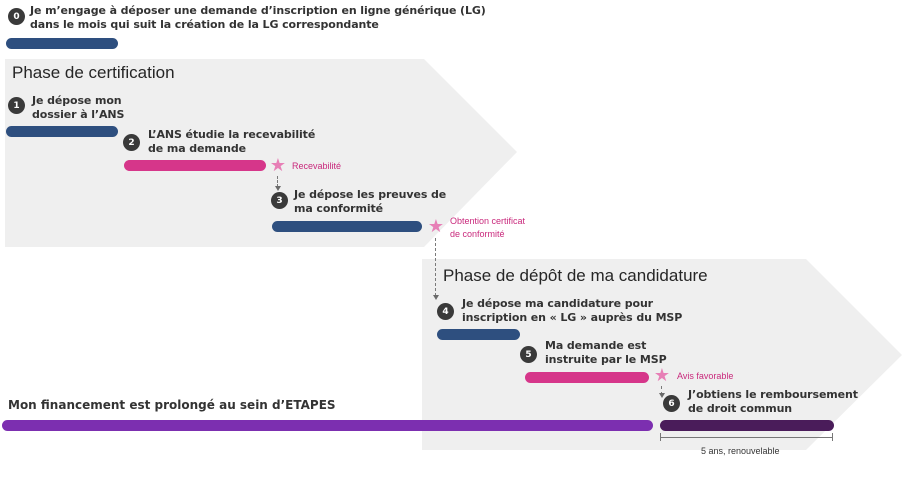  Describe the element at coordinates (747, 425) in the screenshot. I see `step-6-bar` at that location.